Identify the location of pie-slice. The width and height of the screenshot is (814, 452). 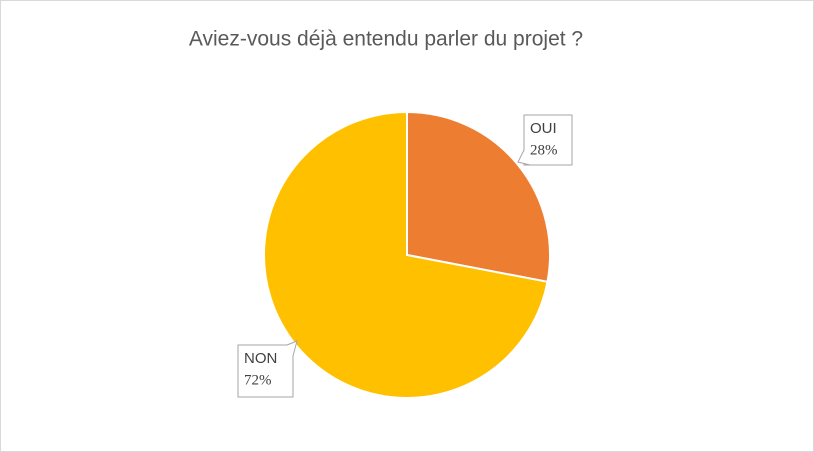
(478, 196).